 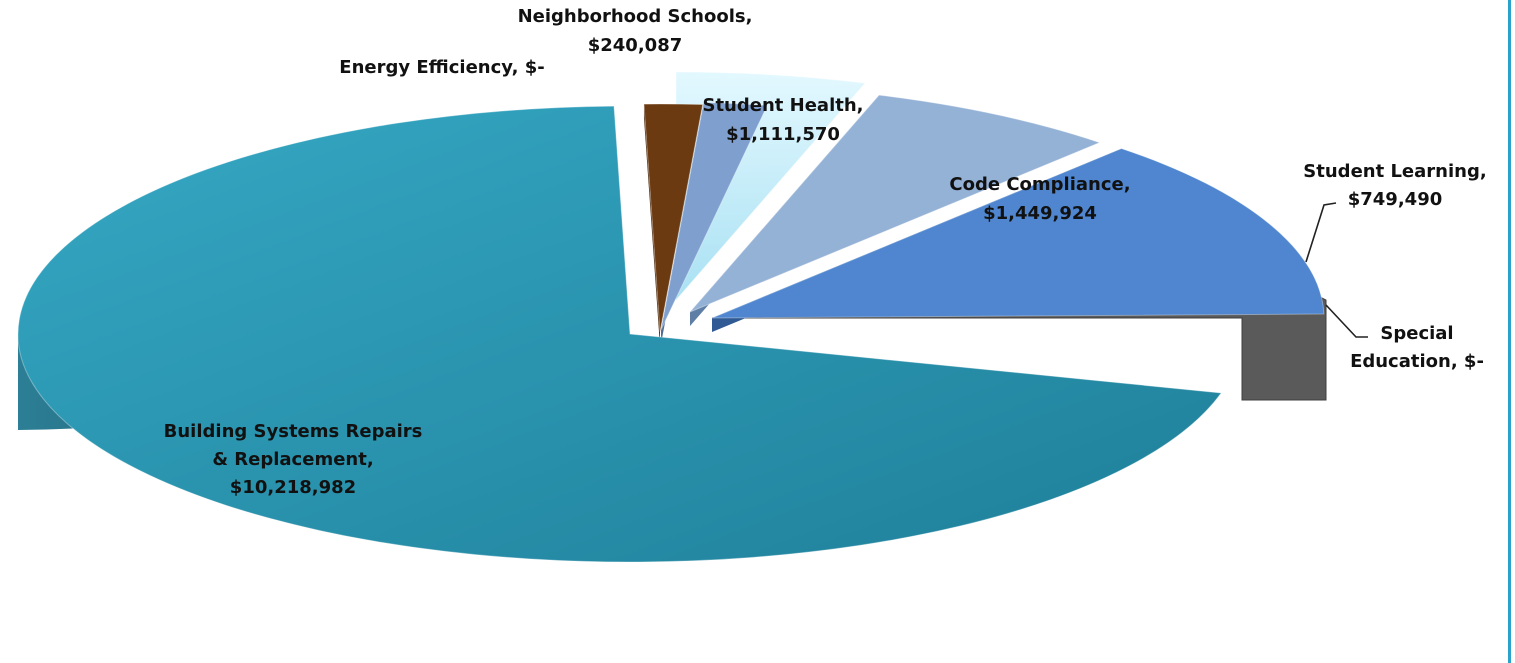 What do you see at coordinates (635, 16) in the screenshot?
I see `data-label: Neighborhood Schools,` at bounding box center [635, 16].